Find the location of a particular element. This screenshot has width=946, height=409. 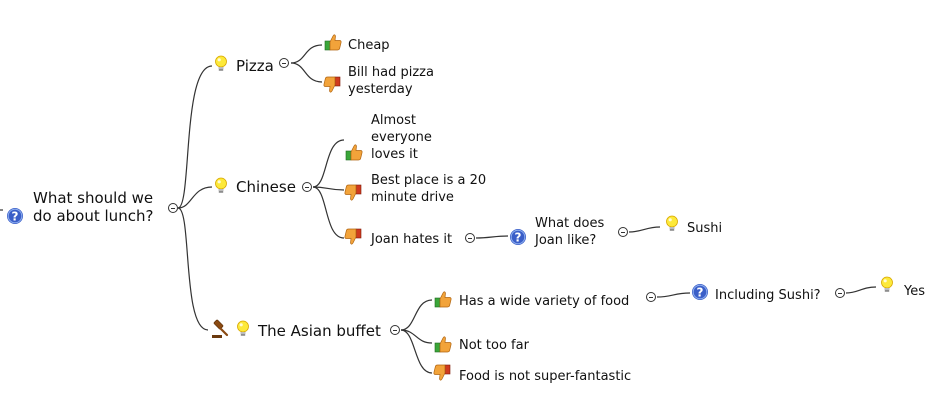

connector-joan-whatdoes is located at coordinates (492, 237).